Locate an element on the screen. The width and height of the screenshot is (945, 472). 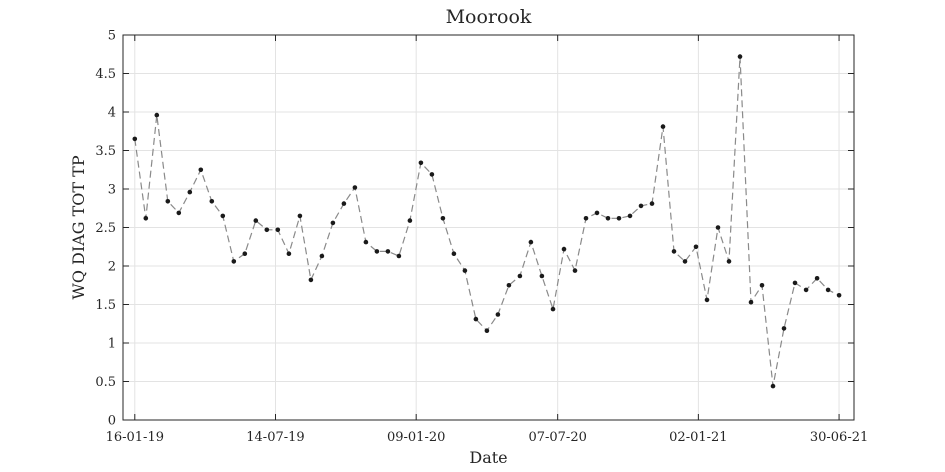
x-tick-label: 14-07-19 is located at coordinates (275, 437).